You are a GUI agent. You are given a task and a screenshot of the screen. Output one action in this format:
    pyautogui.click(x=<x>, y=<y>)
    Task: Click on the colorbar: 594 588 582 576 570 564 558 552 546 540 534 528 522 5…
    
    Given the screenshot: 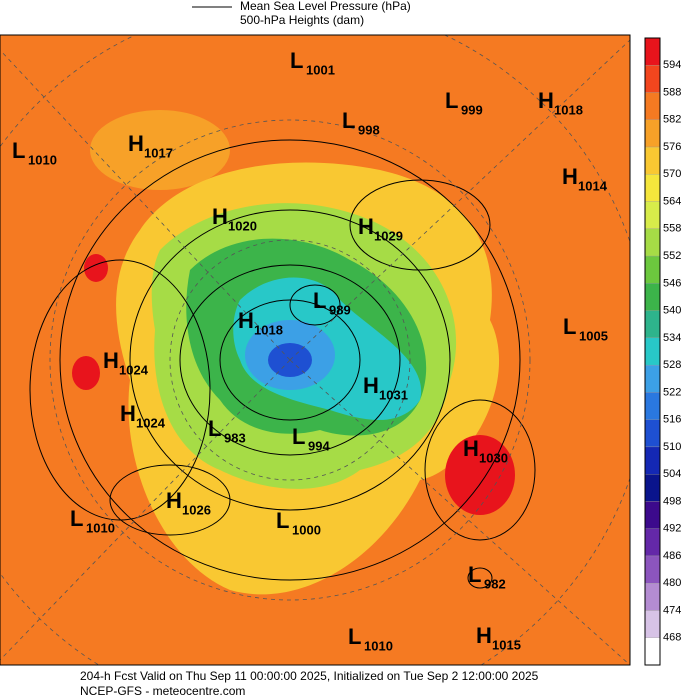 What is the action you would take?
    pyautogui.click(x=662, y=351)
    